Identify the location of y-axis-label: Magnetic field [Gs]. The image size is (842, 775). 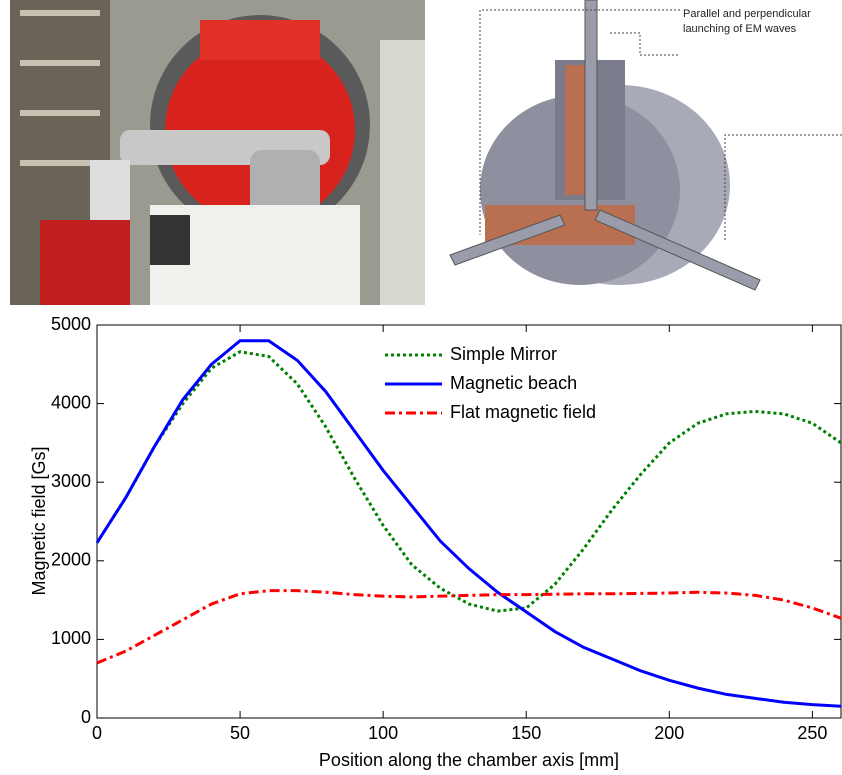
(39, 520).